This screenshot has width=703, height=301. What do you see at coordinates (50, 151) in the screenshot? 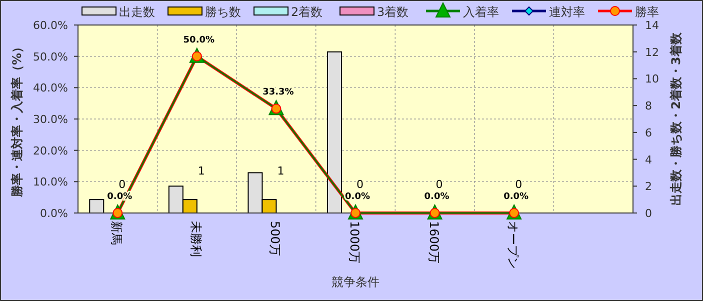
I see `y-tick-label: 20.0%` at bounding box center [50, 151].